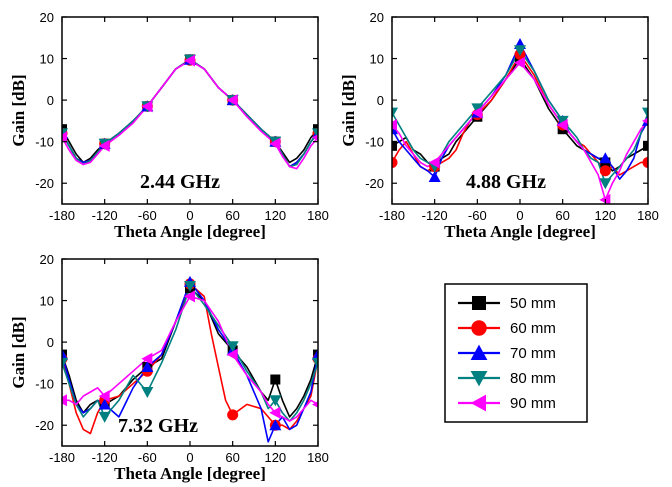  I want to click on series-line-90-mm, so click(190, 114).